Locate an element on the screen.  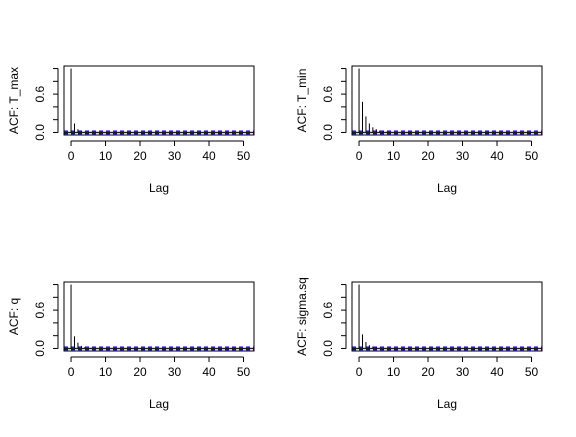
acf-panel: 0 10 20 30 40 50 0.0 0.6 Lag ACF: sigma.sq is located at coordinates (419, 344).